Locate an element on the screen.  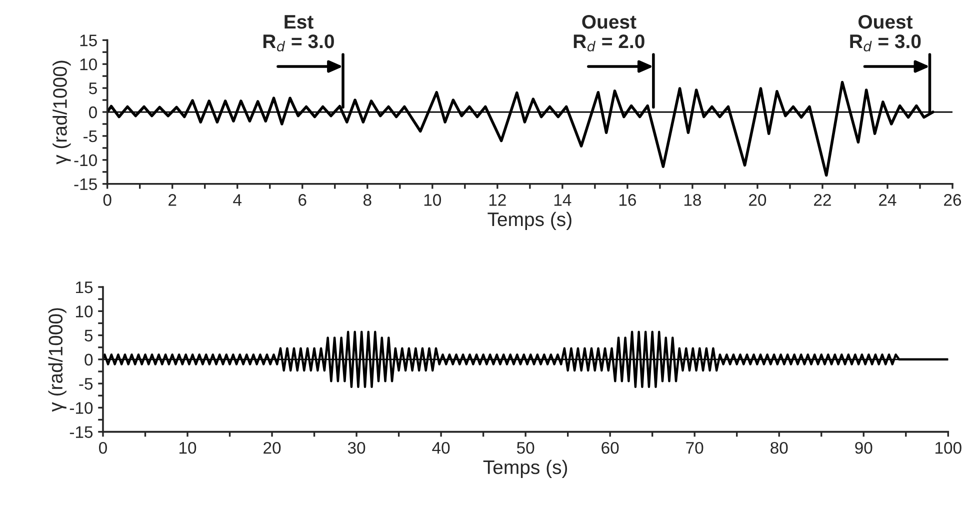
annotation: Est R$_{d}$ = 3.0 is located at coordinates (298, 33).